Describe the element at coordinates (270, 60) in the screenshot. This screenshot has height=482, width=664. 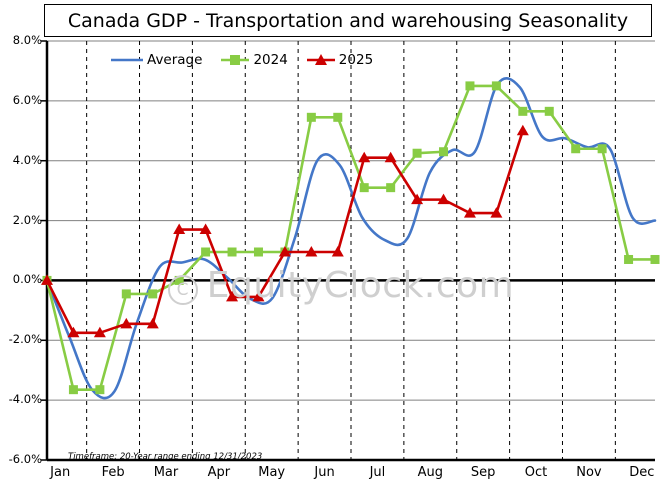
I see `legend-label-2024: 2024` at that location.